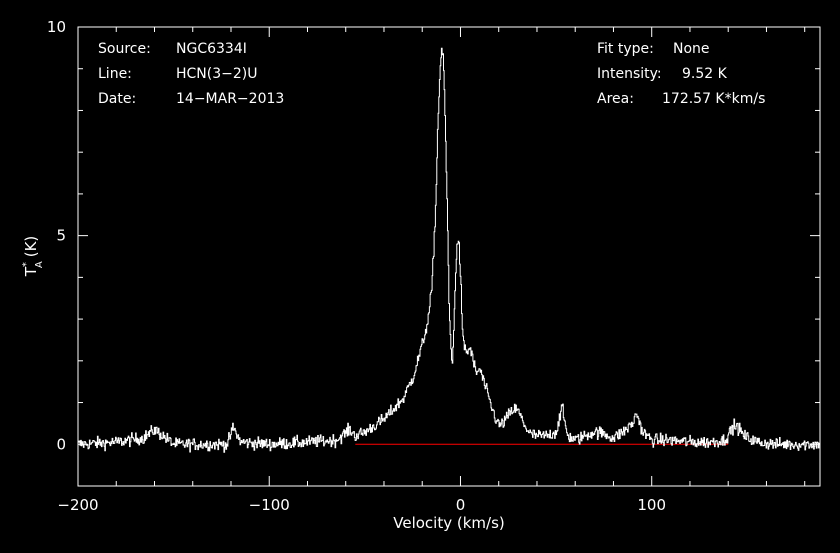  What do you see at coordinates (61, 444) in the screenshot?
I see `y-tick-label: 0` at bounding box center [61, 444].